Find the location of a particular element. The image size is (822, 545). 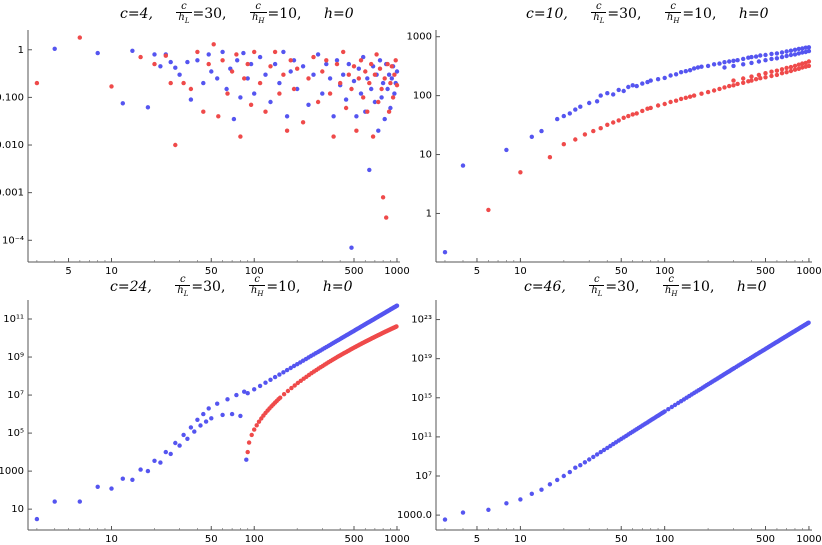

y-tick-label: 1 is located at coordinates (429, 213).